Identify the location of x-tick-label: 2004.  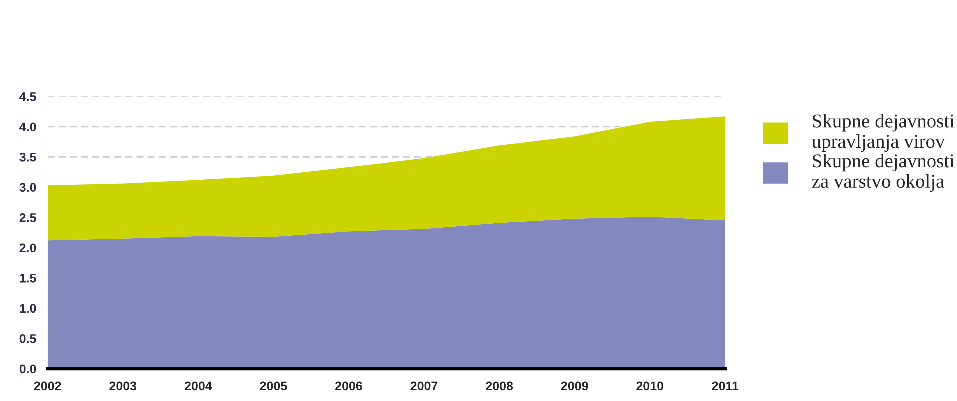
(198, 386).